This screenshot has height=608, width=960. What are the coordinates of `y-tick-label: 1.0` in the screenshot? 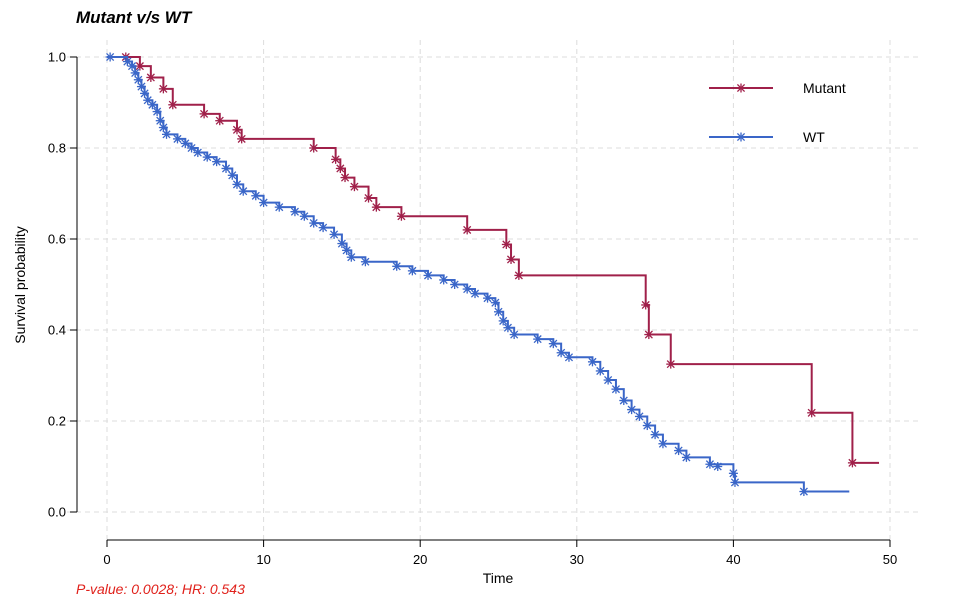 It's located at (57, 57).